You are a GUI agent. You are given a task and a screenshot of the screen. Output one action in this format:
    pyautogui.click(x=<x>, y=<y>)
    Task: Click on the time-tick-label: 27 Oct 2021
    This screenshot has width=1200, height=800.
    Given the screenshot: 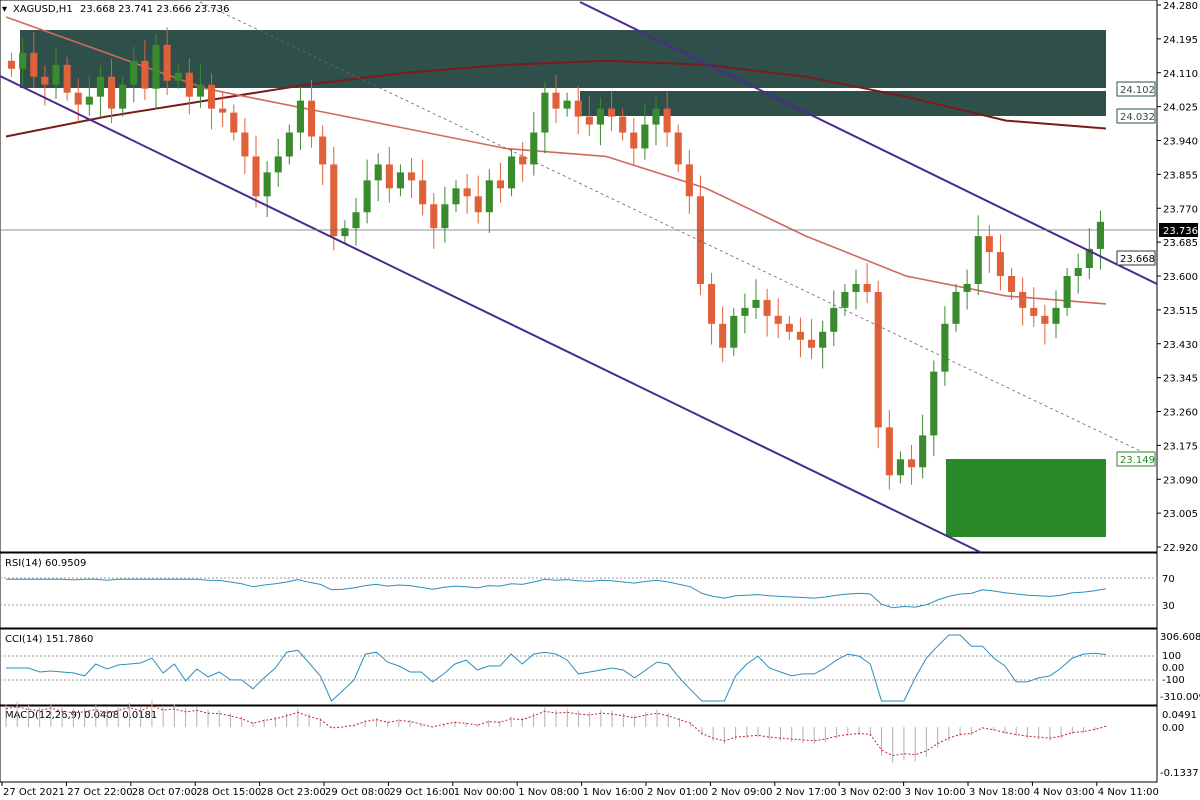 What is the action you would take?
    pyautogui.click(x=34, y=792)
    